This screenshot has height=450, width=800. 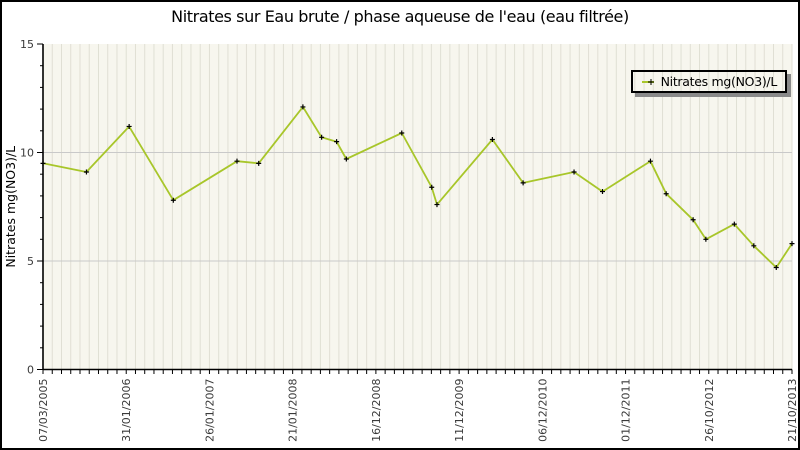 What do you see at coordinates (30, 370) in the screenshot?
I see `y-tick-label: 0` at bounding box center [30, 370].